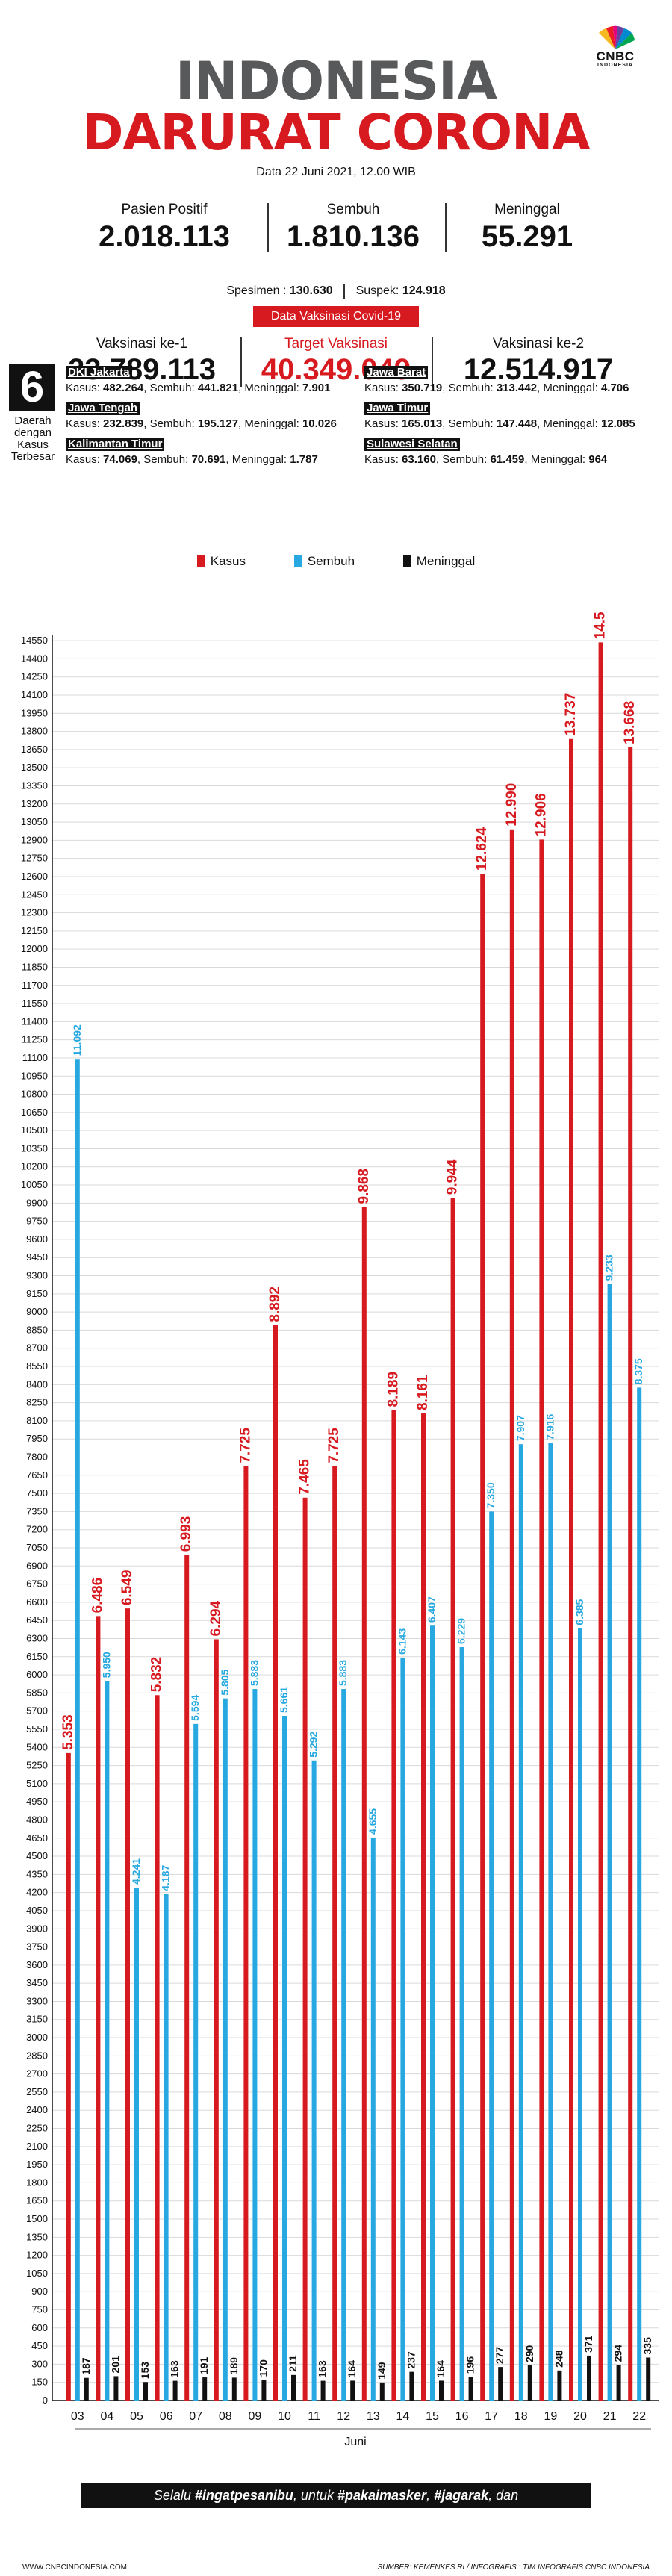 The image size is (672, 2576). I want to click on data-label-meninggal: 189, so click(234, 2366).